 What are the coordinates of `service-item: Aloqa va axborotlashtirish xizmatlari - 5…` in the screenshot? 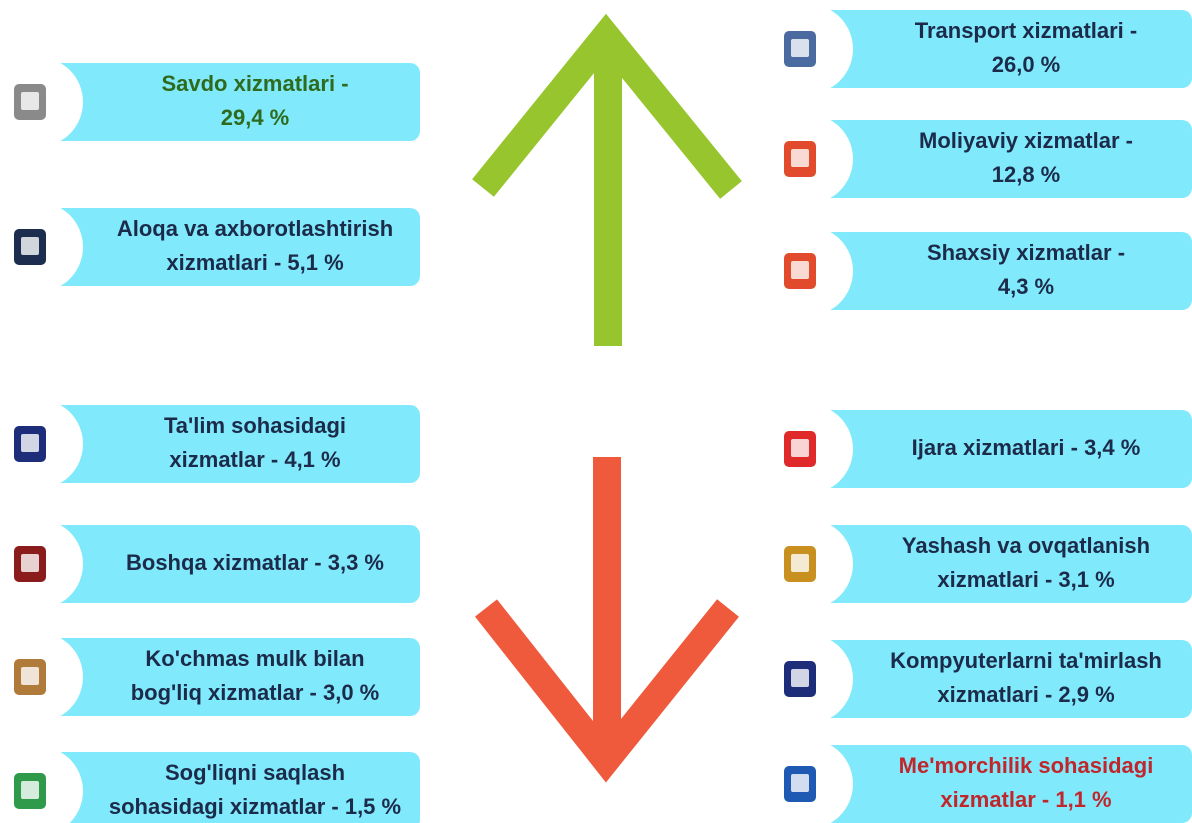 It's located at (210, 247).